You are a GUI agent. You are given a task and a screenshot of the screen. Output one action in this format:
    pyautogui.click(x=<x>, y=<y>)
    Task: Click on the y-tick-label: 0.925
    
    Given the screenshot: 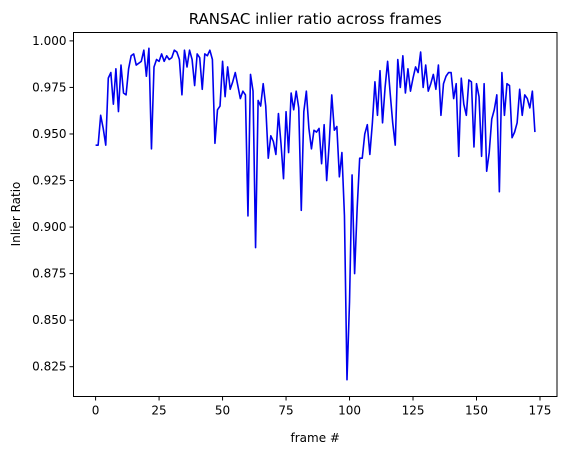 What is the action you would take?
    pyautogui.click(x=49, y=181)
    